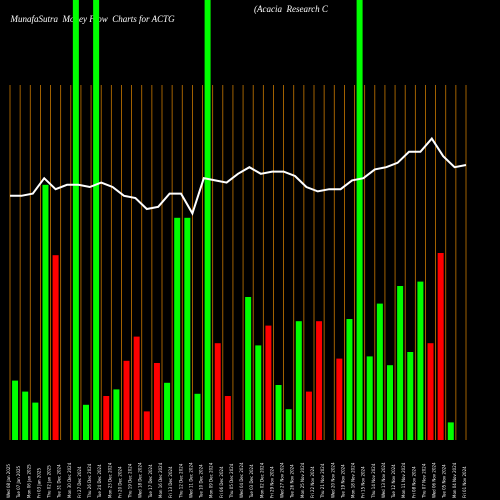 This screenshot has width=500, height=500. What do you see at coordinates (444, 481) in the screenshot?
I see `x-tick-label: Tue 05 Nov 2024` at bounding box center [444, 481].